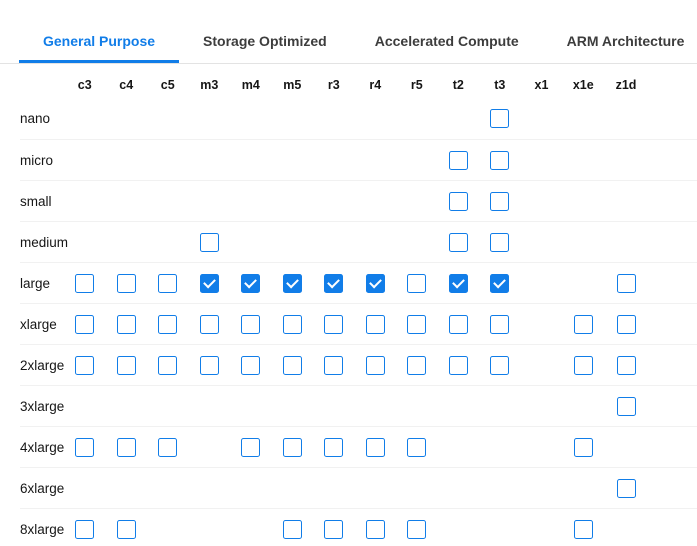 This screenshot has height=546, width=697. Describe the element at coordinates (446, 40) in the screenshot. I see `tab-accelerated-compute: Accelerated Compute` at that location.